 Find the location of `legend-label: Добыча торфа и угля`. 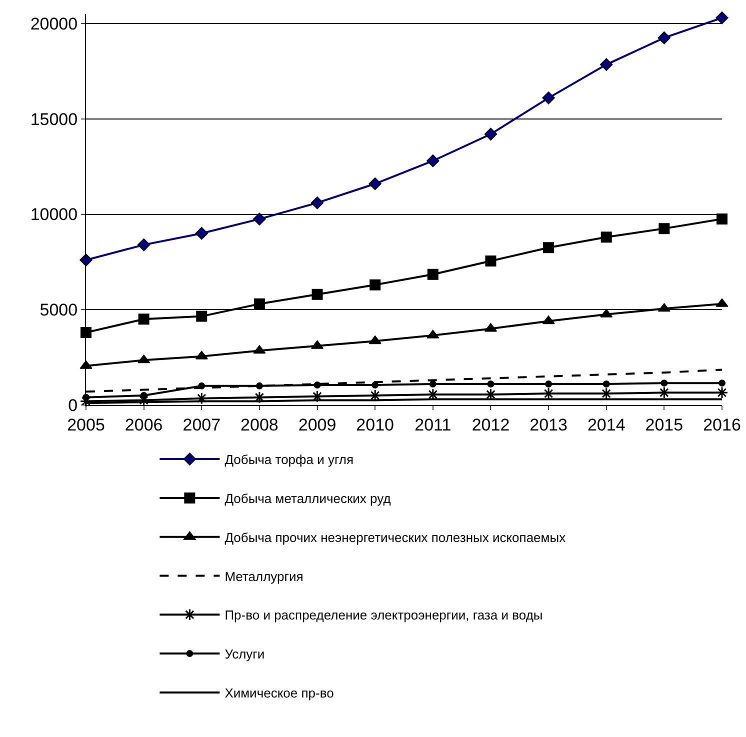

legend-label: Добыча торфа и угля is located at coordinates (289, 460).